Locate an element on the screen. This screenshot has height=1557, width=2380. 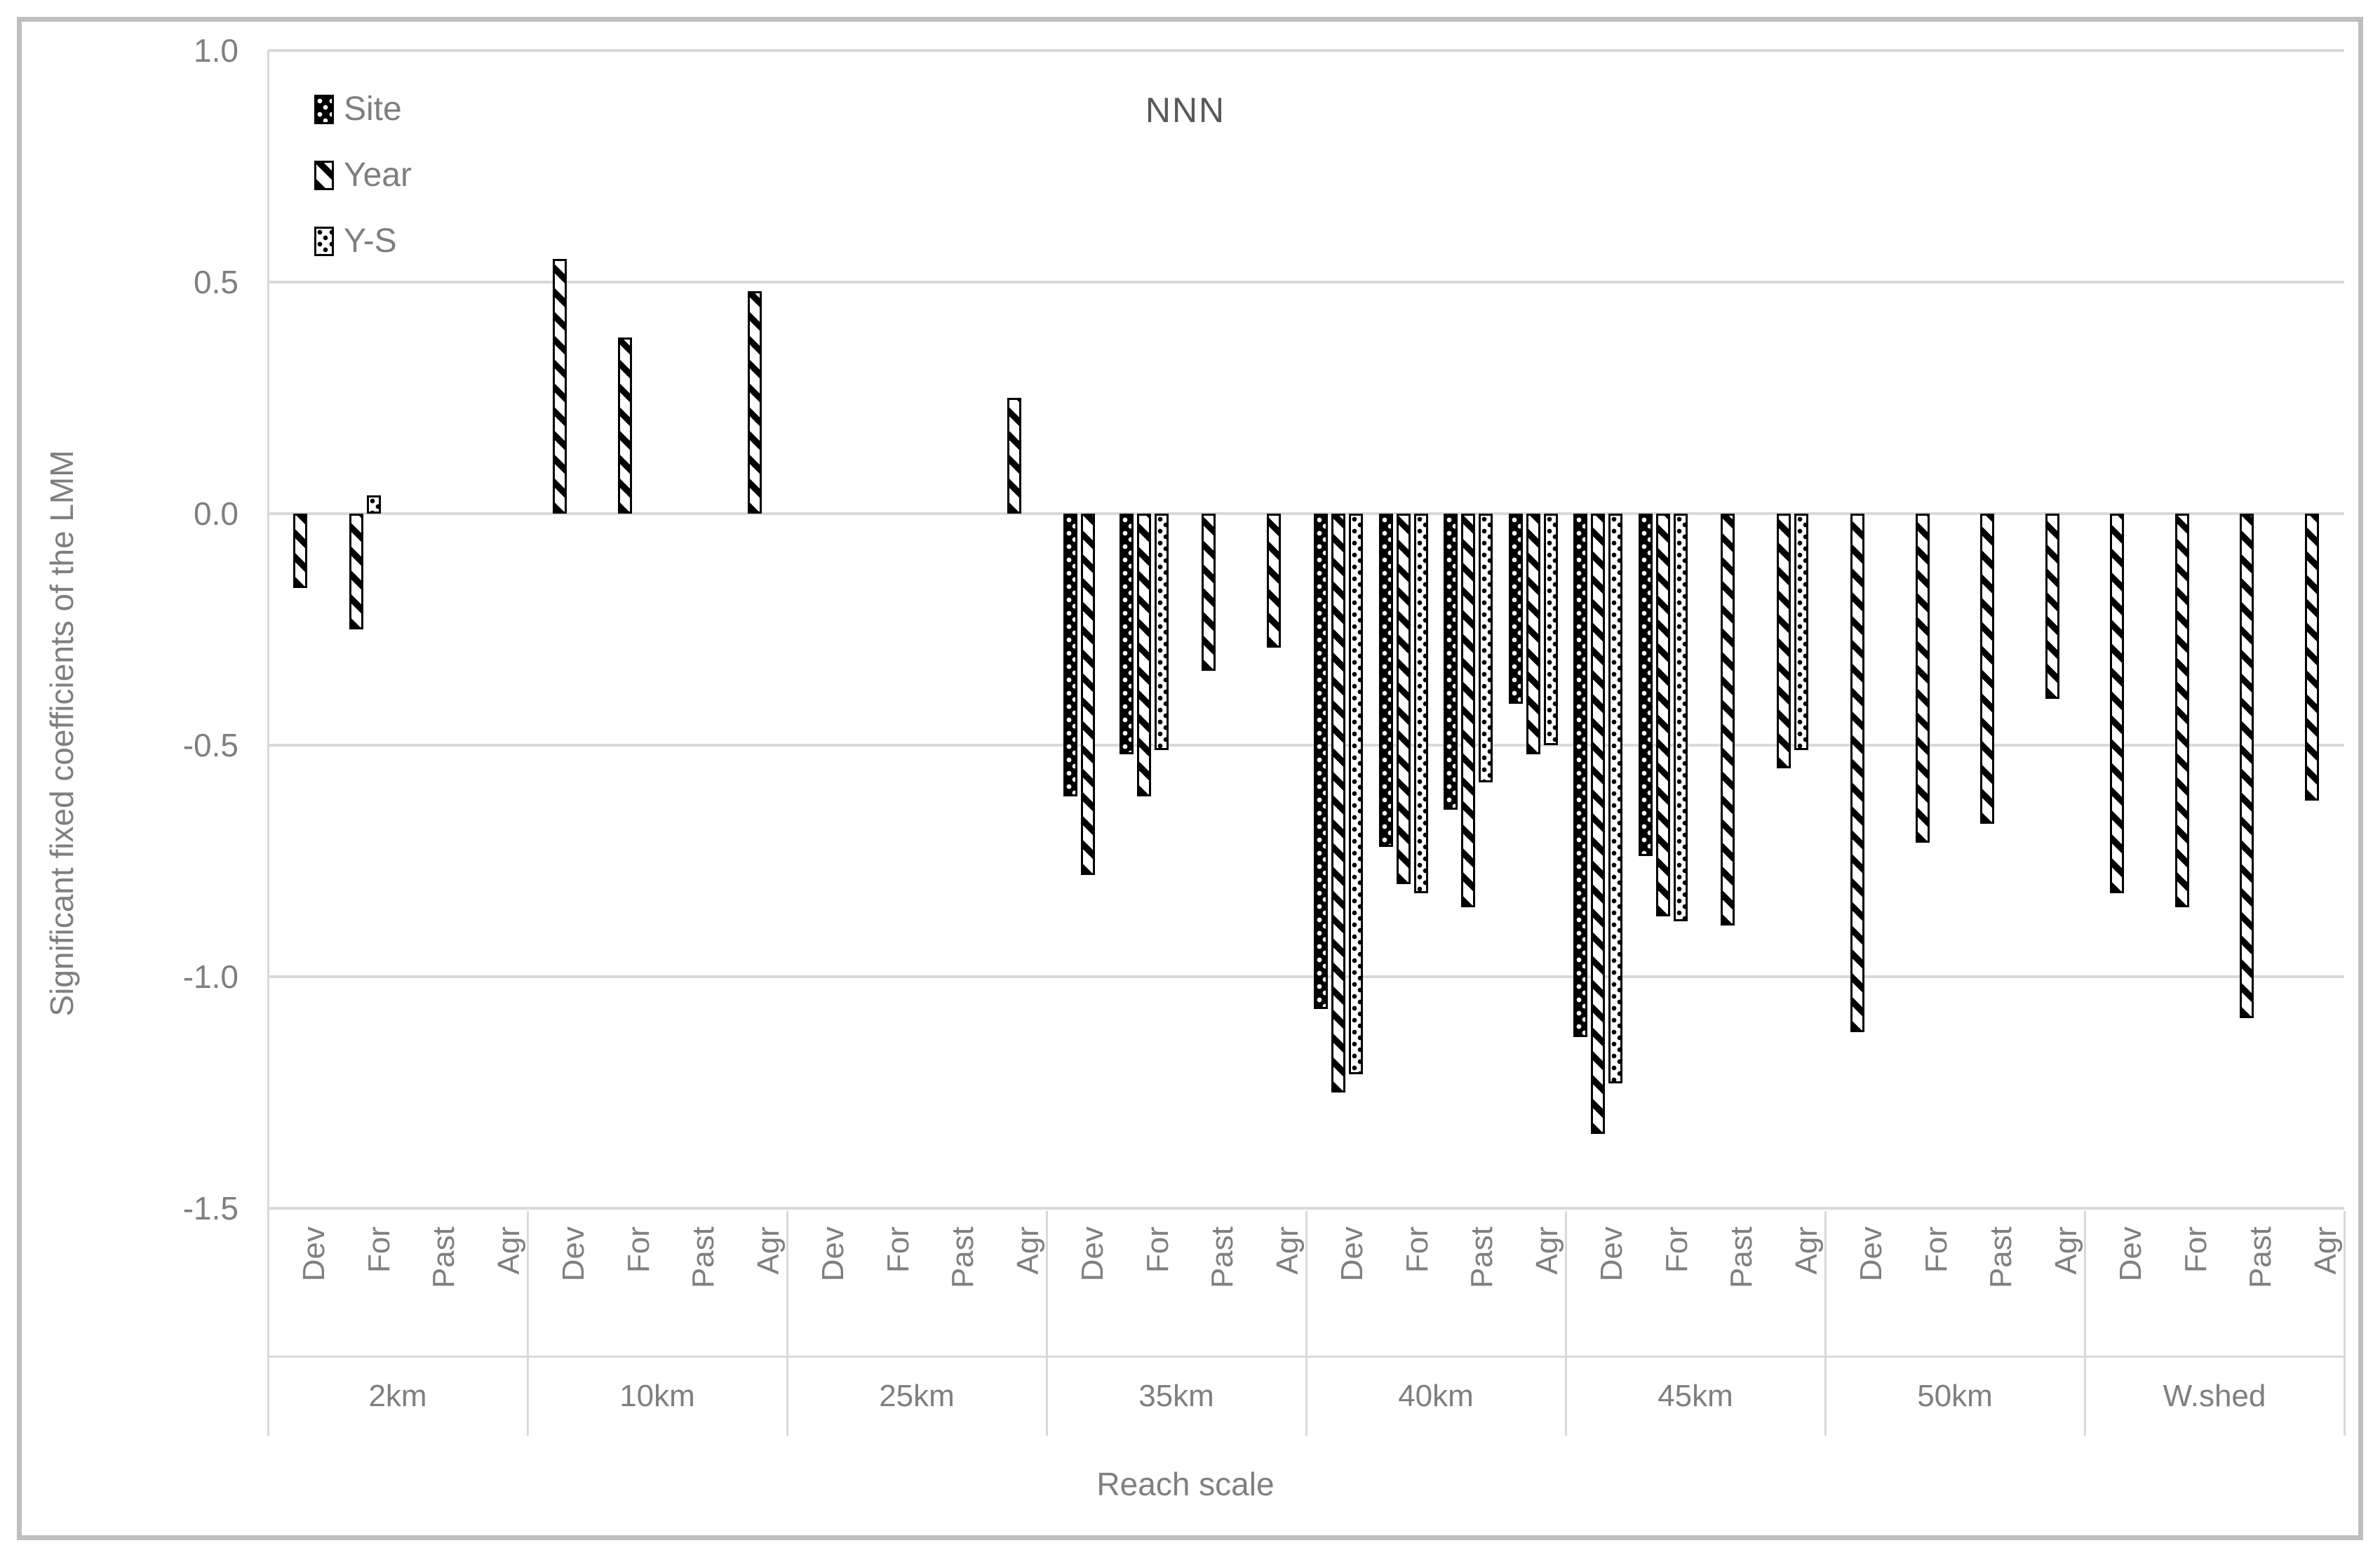
legend-item-site: Site is located at coordinates (358, 109).